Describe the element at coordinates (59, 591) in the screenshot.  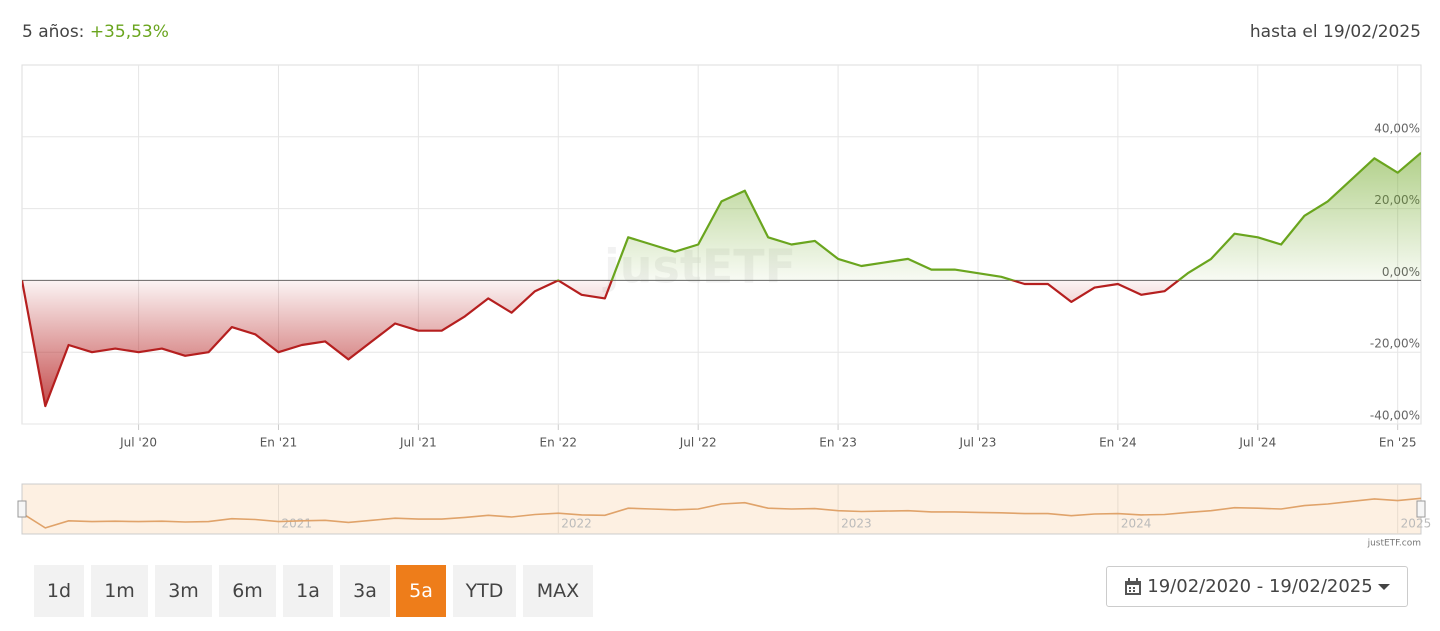
I see `range-button: 1d` at that location.